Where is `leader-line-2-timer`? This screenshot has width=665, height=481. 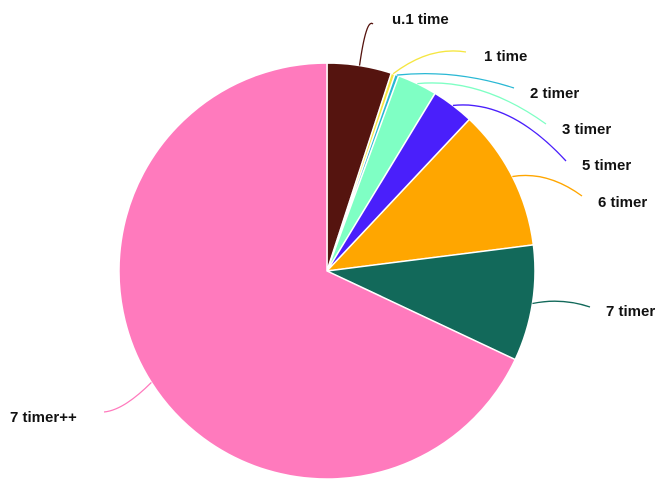 leader-line-2-timer is located at coordinates (455, 81).